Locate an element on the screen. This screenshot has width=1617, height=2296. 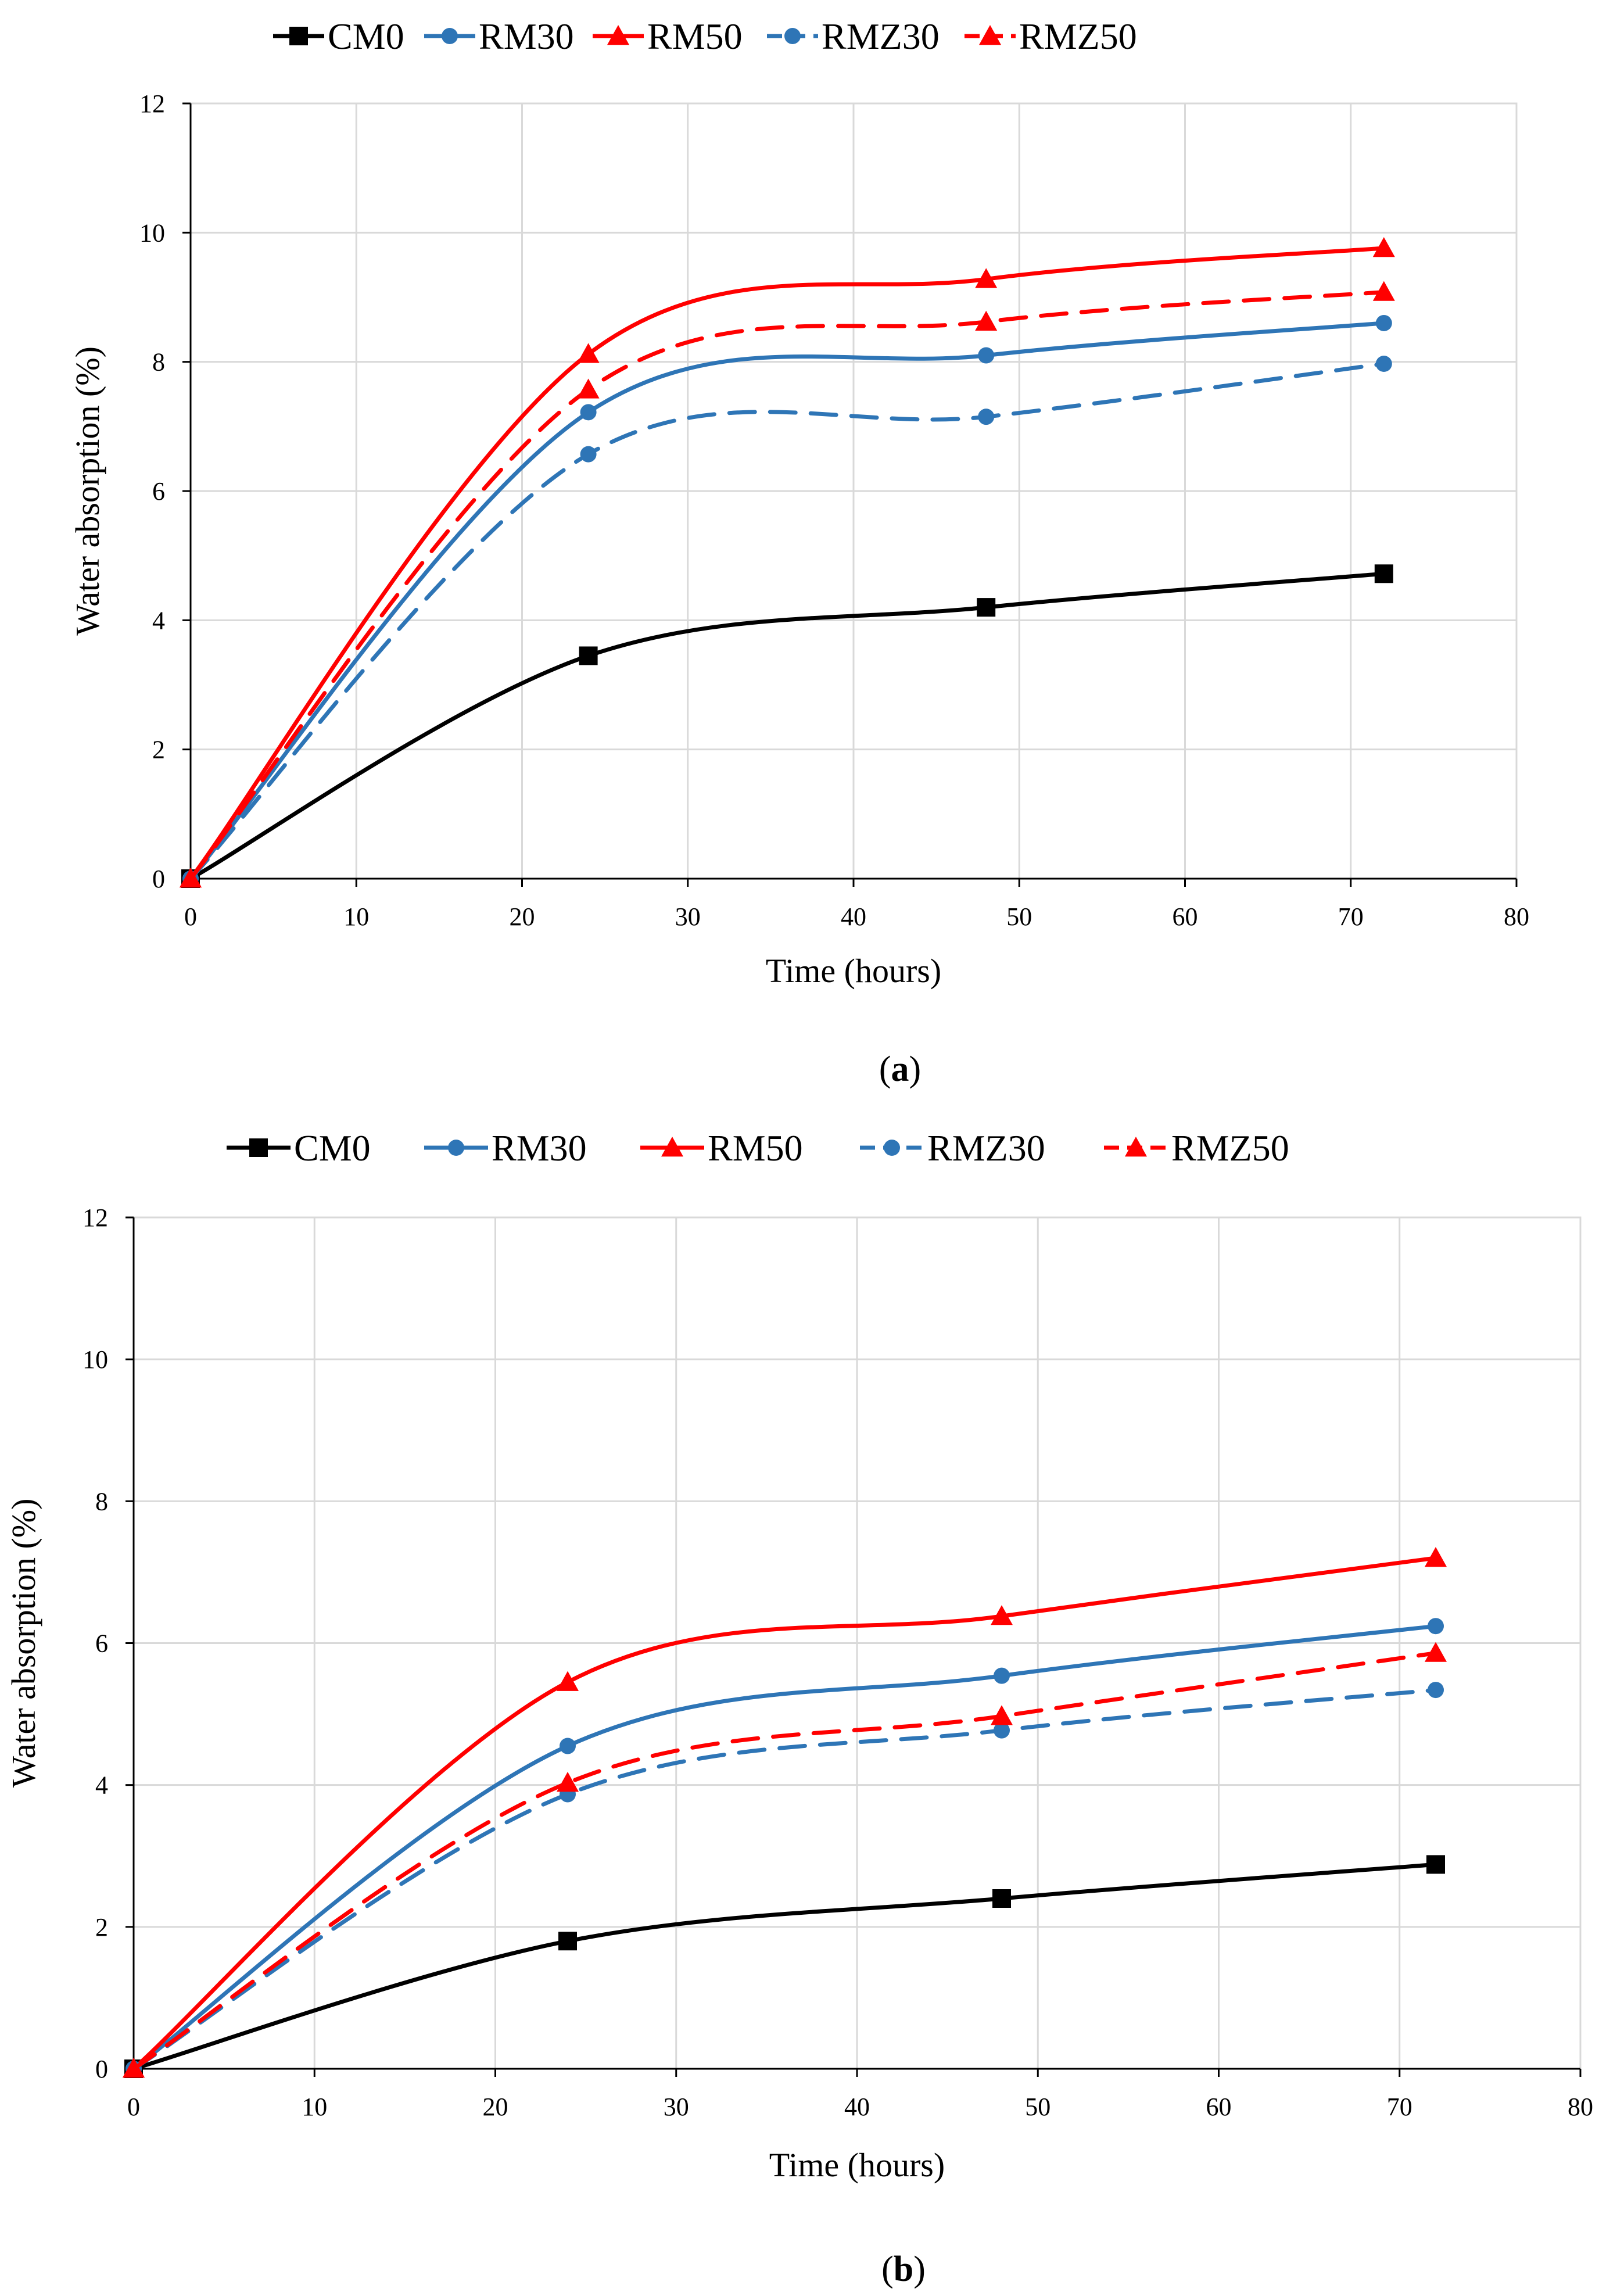
panel-caption: (b) is located at coordinates (903, 2269).